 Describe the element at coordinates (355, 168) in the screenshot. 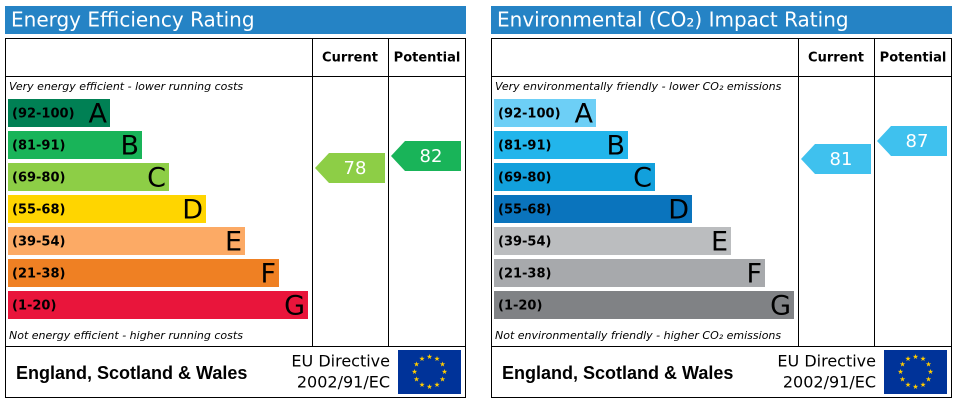

I see `rating-value: 78` at that location.